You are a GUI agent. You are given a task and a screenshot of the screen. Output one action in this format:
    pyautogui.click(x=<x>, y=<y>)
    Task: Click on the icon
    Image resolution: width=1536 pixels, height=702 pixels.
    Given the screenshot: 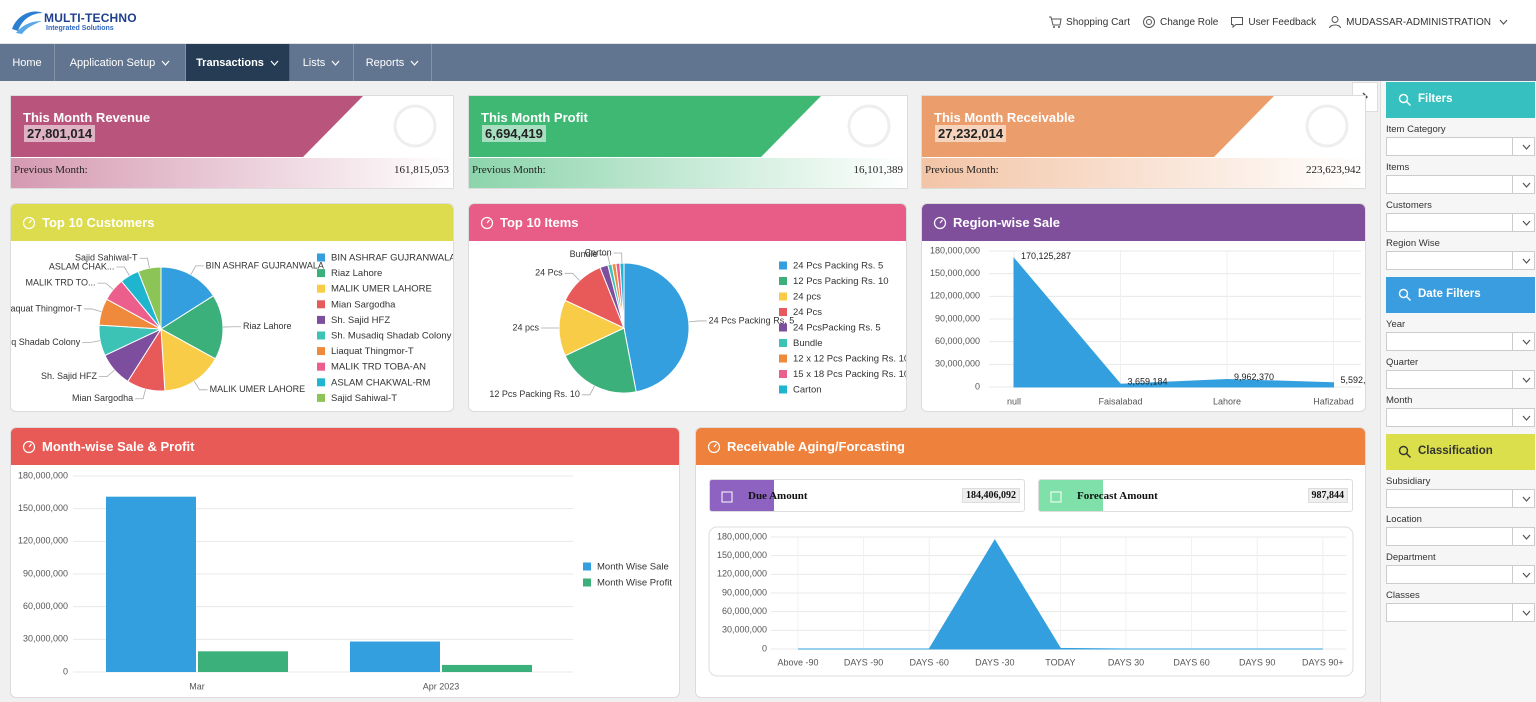 What is the action you would take?
    pyautogui.click(x=1335, y=22)
    